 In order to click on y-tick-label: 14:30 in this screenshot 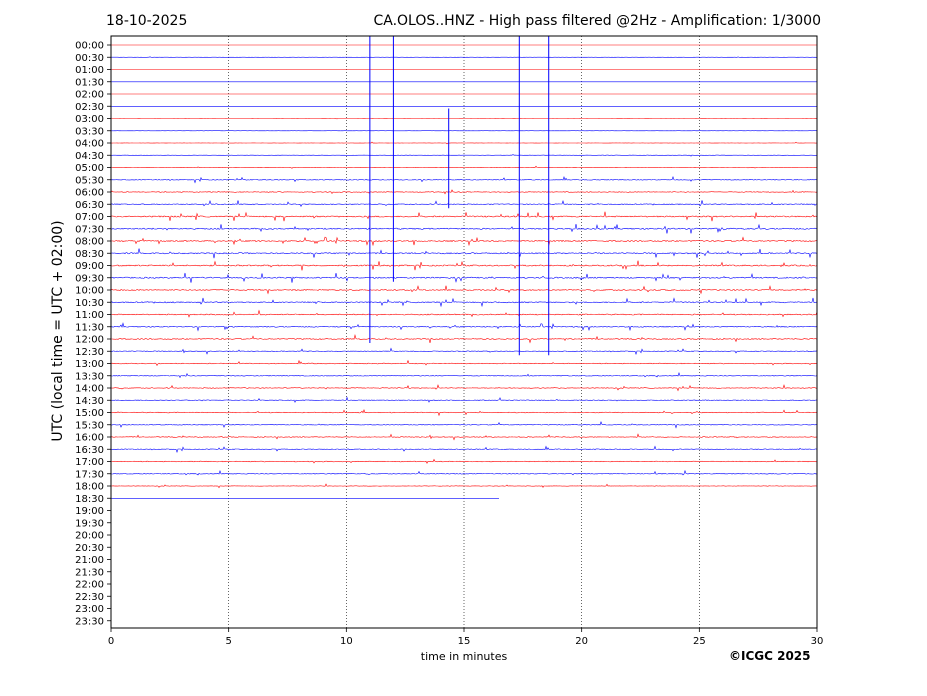, I will do `click(89, 401)`.